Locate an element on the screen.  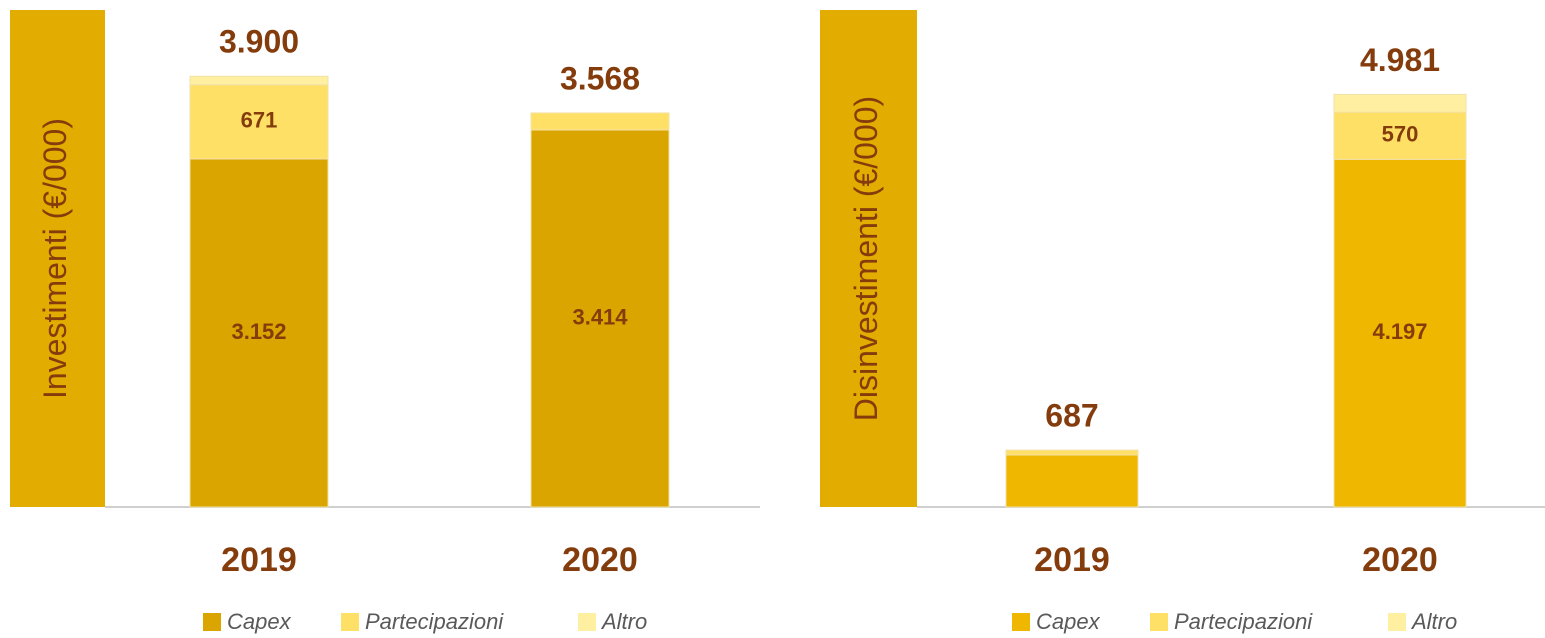
total-label: 687 is located at coordinates (1071, 416).